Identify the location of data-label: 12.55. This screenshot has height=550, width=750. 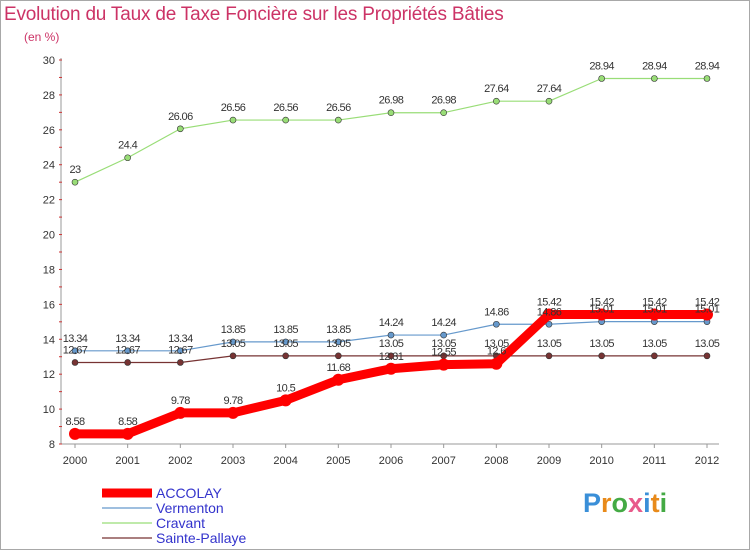
(443, 353).